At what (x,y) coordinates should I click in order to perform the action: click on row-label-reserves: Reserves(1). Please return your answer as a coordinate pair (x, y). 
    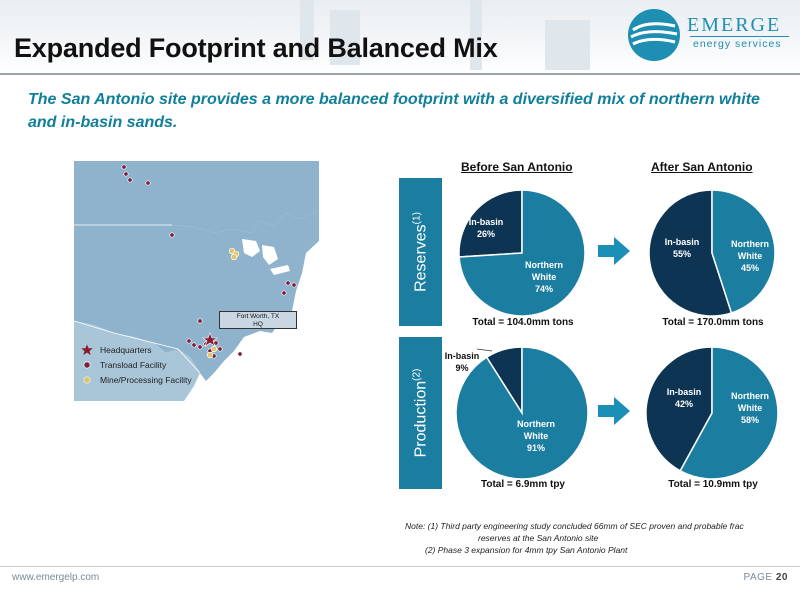
    Looking at the image, I should click on (420, 252).